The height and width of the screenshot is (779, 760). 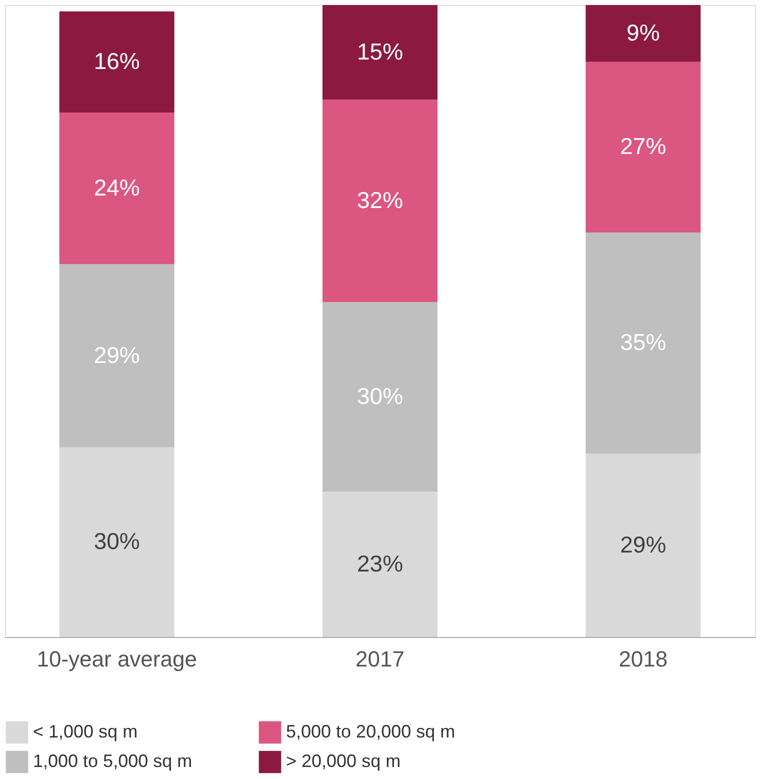 I want to click on data-label: 9%, so click(x=643, y=32).